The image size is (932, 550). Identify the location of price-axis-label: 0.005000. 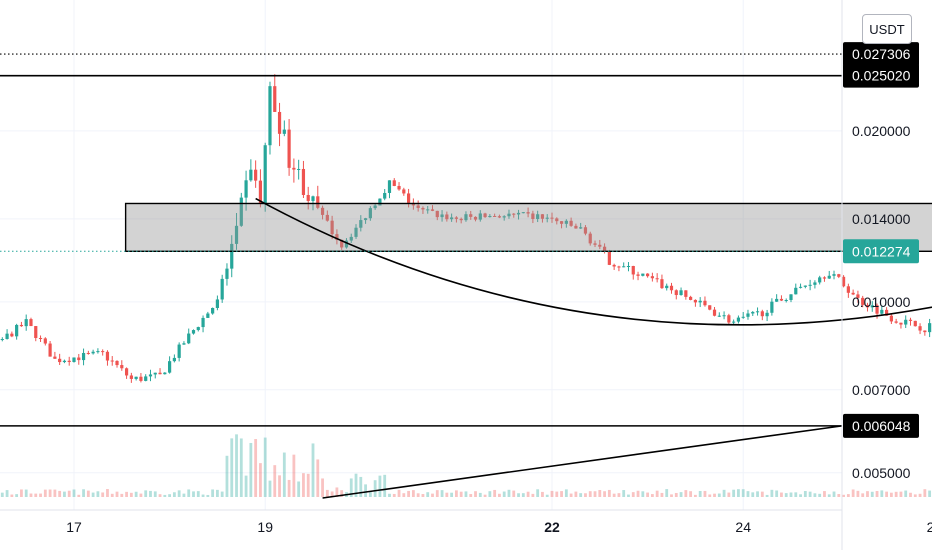
(881, 473).